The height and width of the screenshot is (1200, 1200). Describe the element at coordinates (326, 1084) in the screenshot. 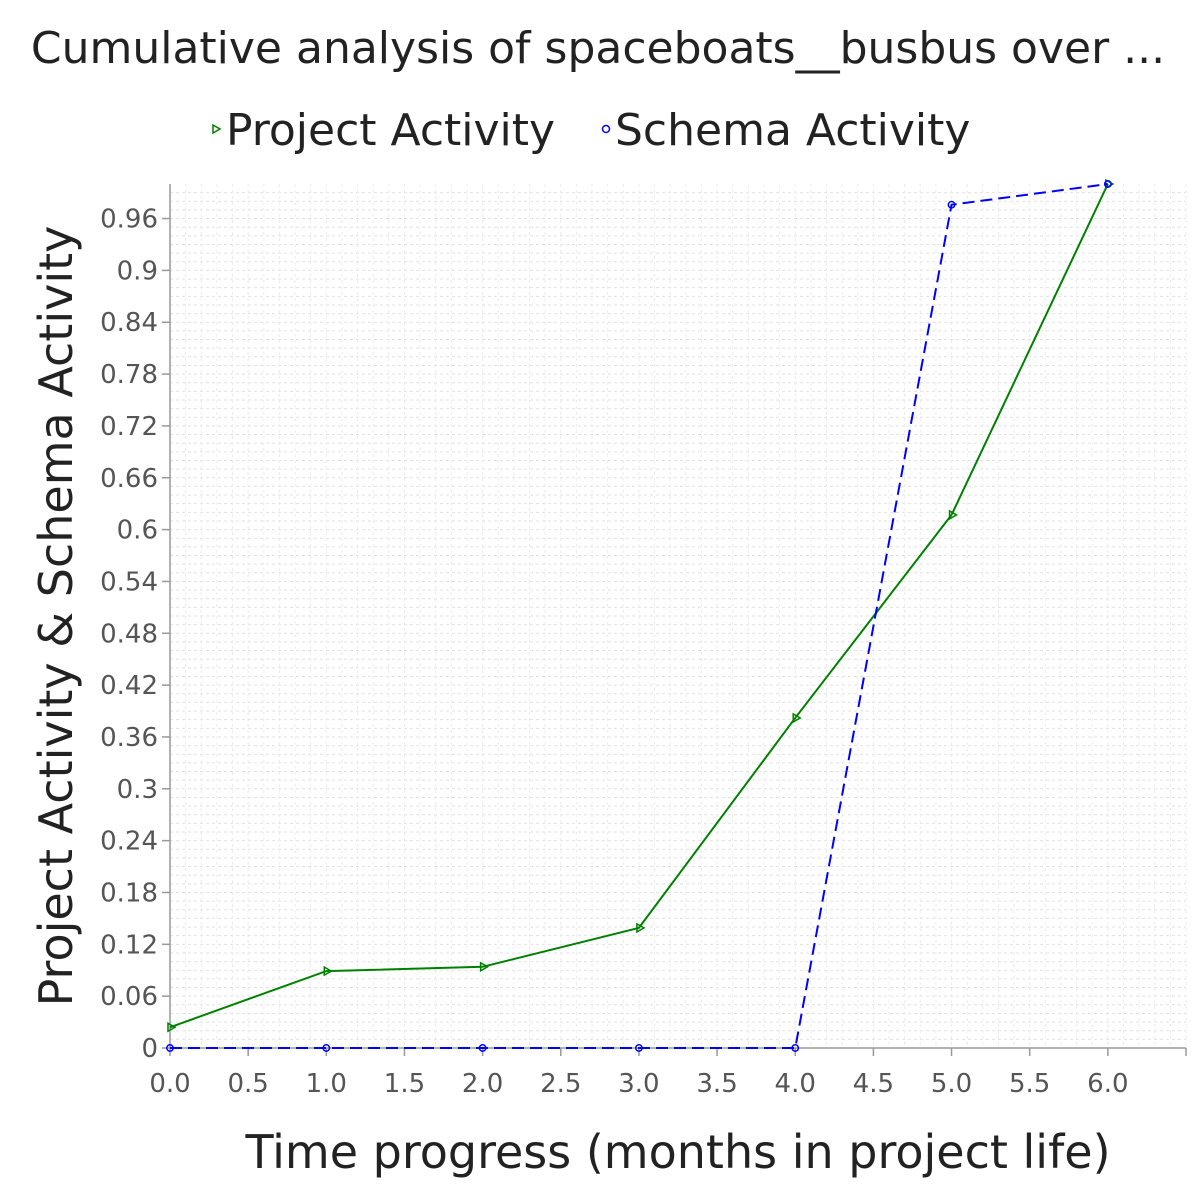

I see `x-tick-label: 1.0` at that location.